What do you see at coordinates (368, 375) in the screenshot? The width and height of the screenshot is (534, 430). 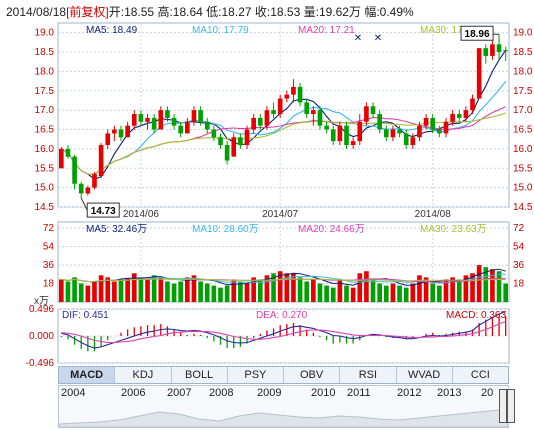 I see `tab-rsi: RSI` at bounding box center [368, 375].